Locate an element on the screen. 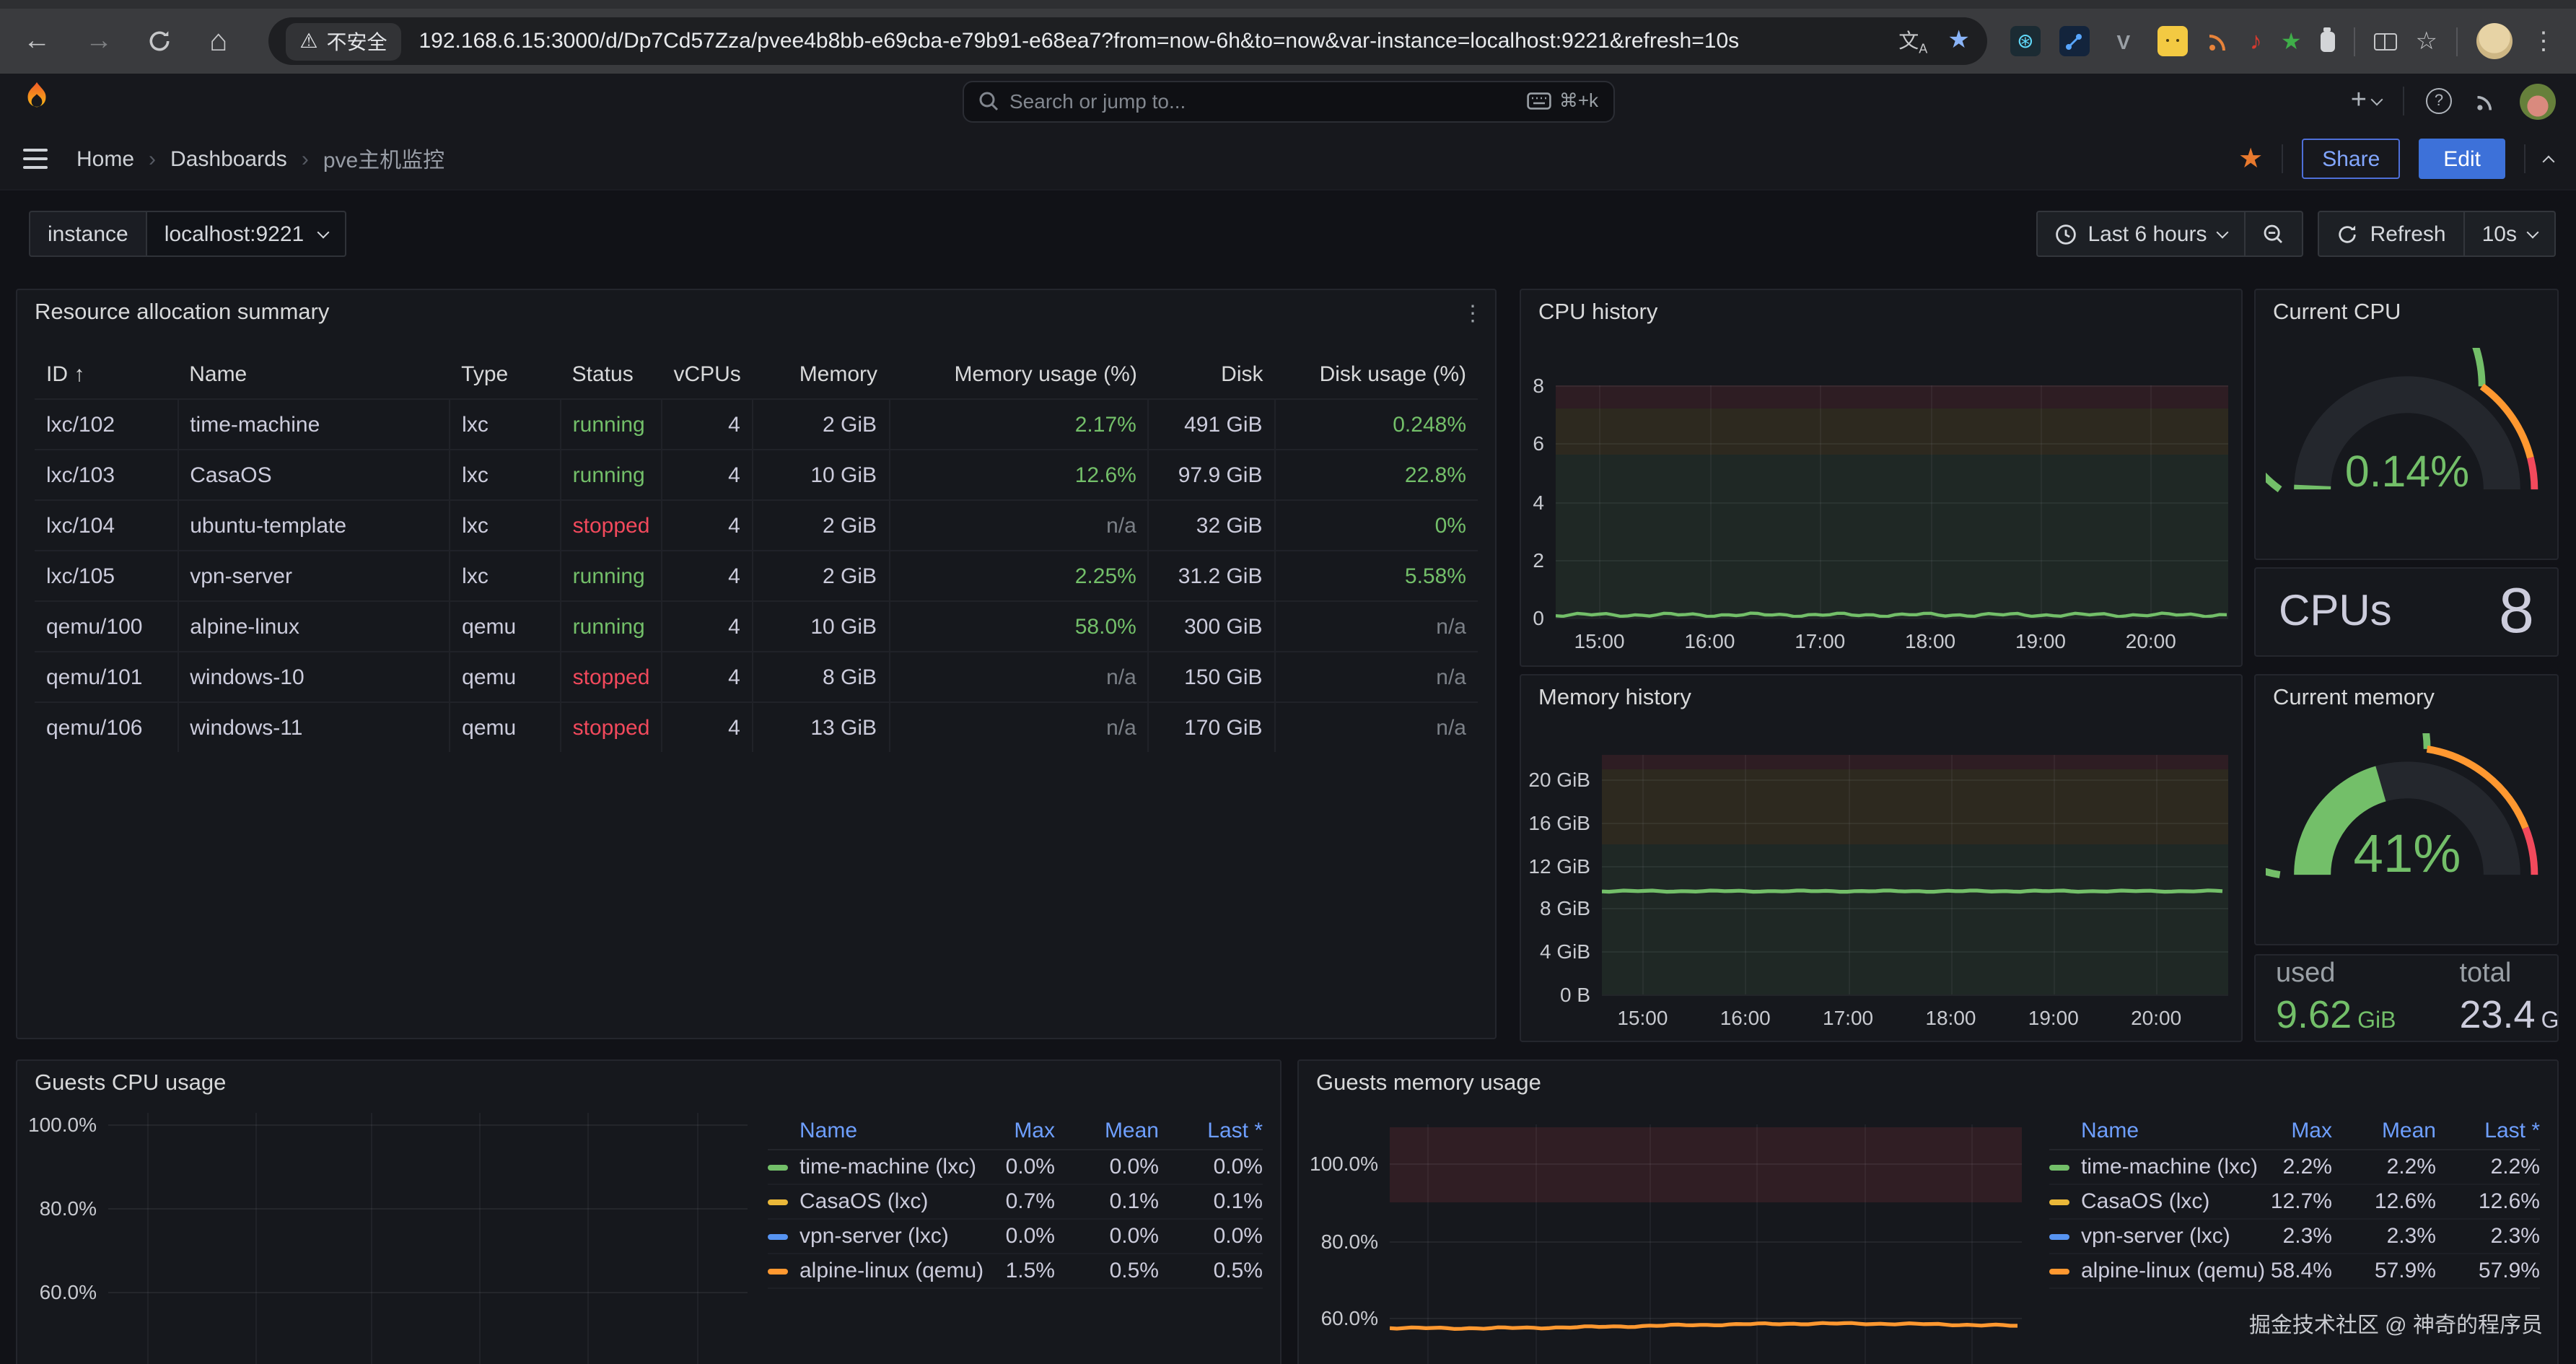  translate-icon: 文A is located at coordinates (1913, 42).